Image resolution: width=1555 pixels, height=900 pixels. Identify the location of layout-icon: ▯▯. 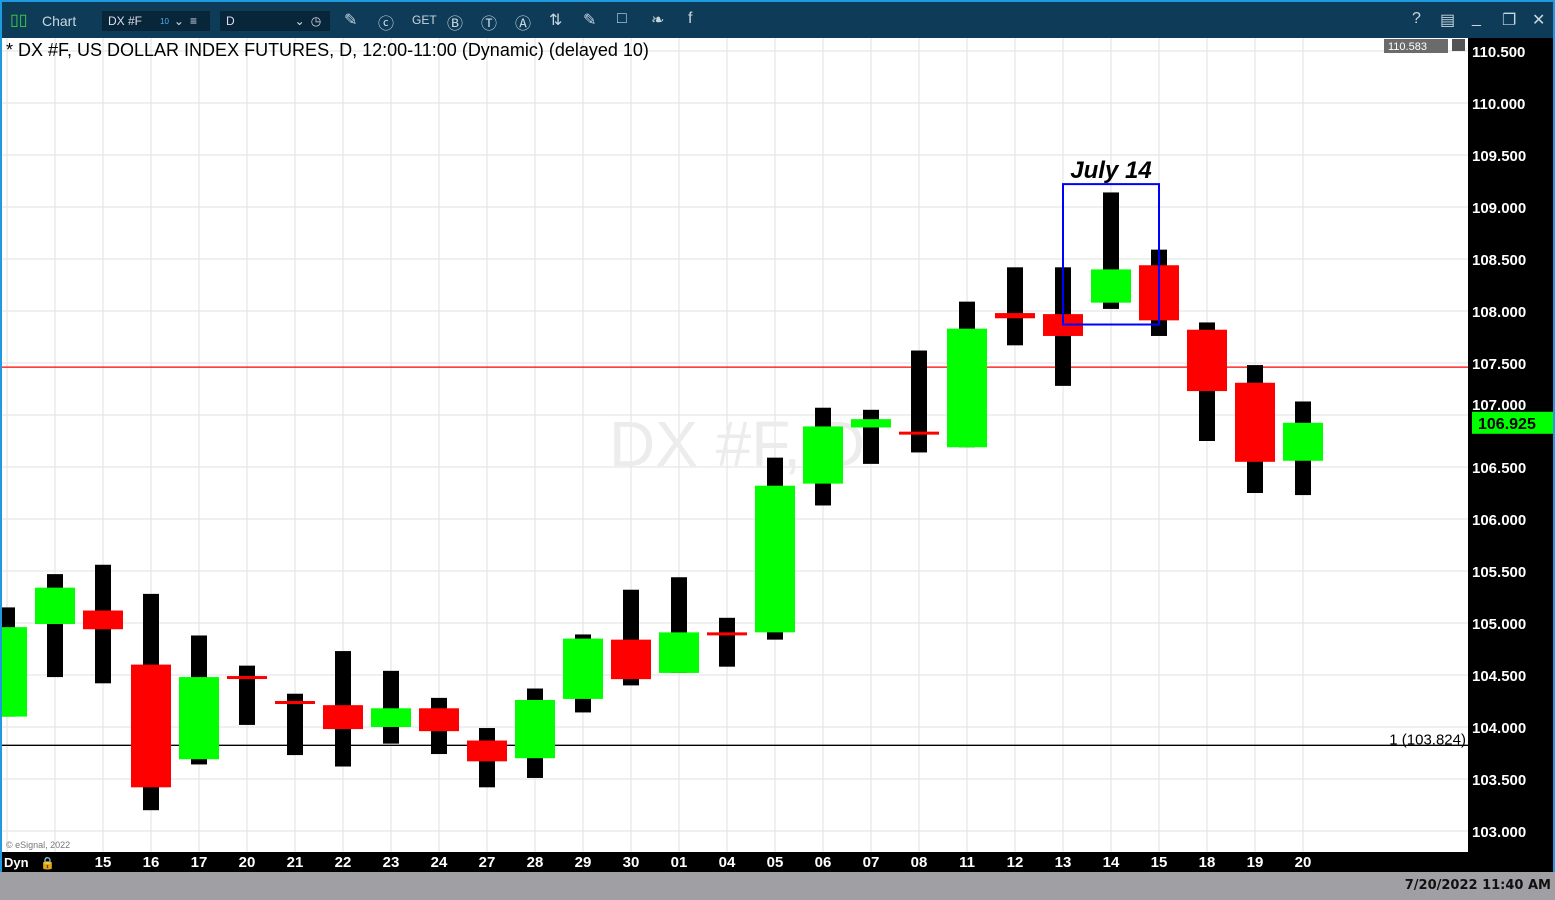
(19, 20).